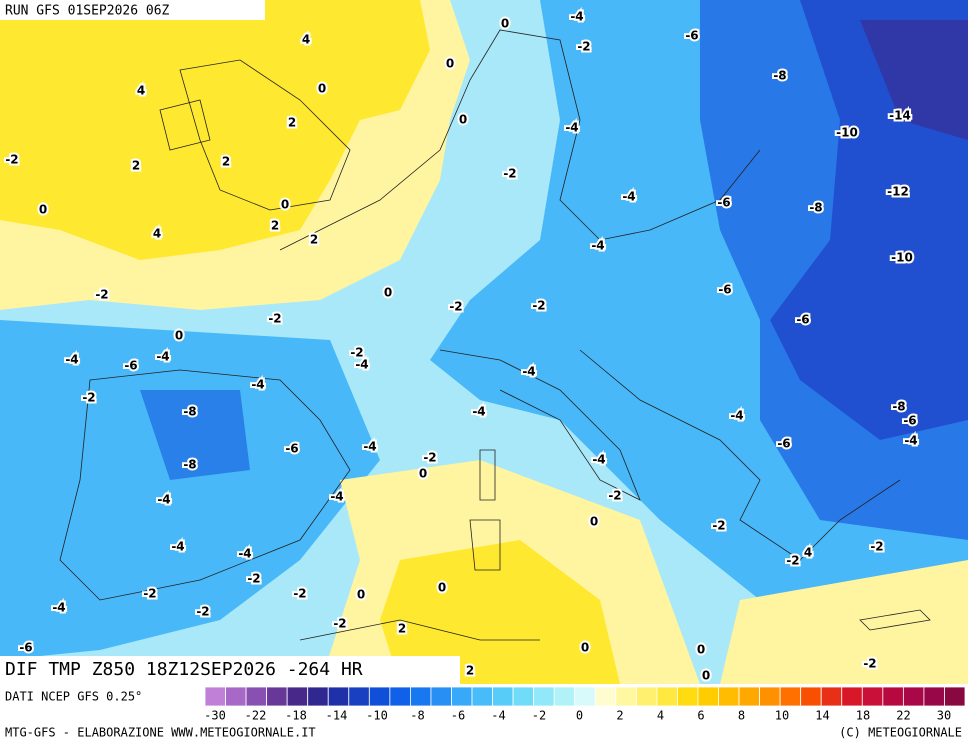 Image resolution: width=968 pixels, height=745 pixels. I want to click on colorbar-tick-label: 30, so click(944, 716).